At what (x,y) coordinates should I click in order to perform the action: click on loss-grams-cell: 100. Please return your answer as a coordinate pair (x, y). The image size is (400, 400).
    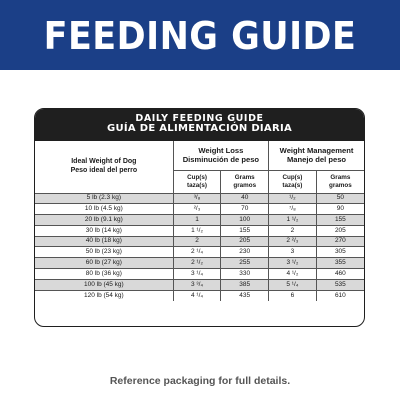
    Looking at the image, I should click on (245, 220).